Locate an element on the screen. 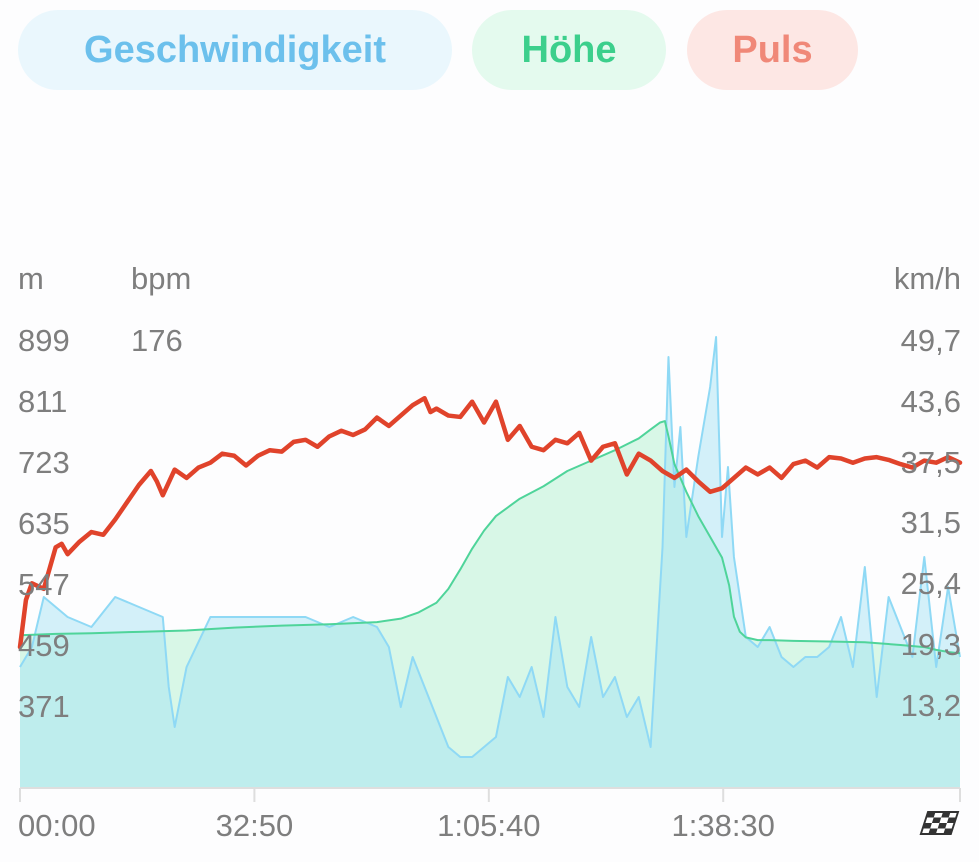  y-right-unit: km/h is located at coordinates (927, 278).